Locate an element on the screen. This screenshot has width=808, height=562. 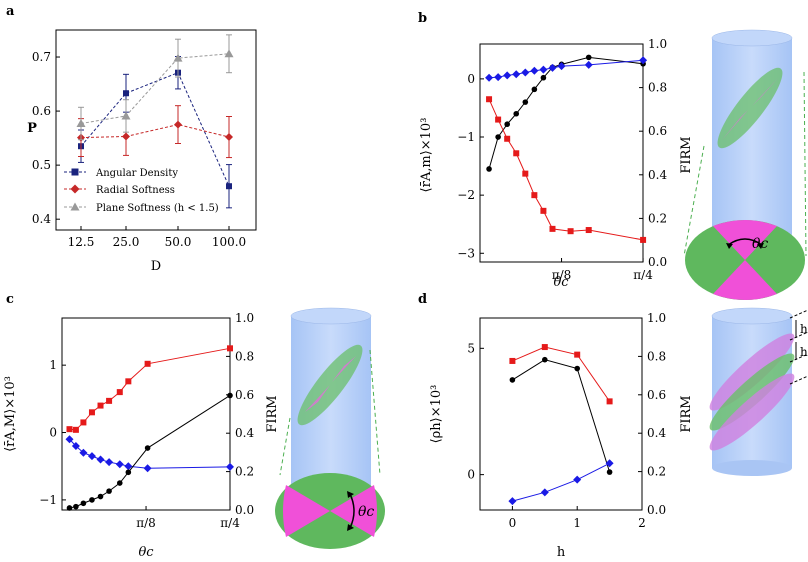
panel-b-xlabel: θc is located at coordinates (561, 282).